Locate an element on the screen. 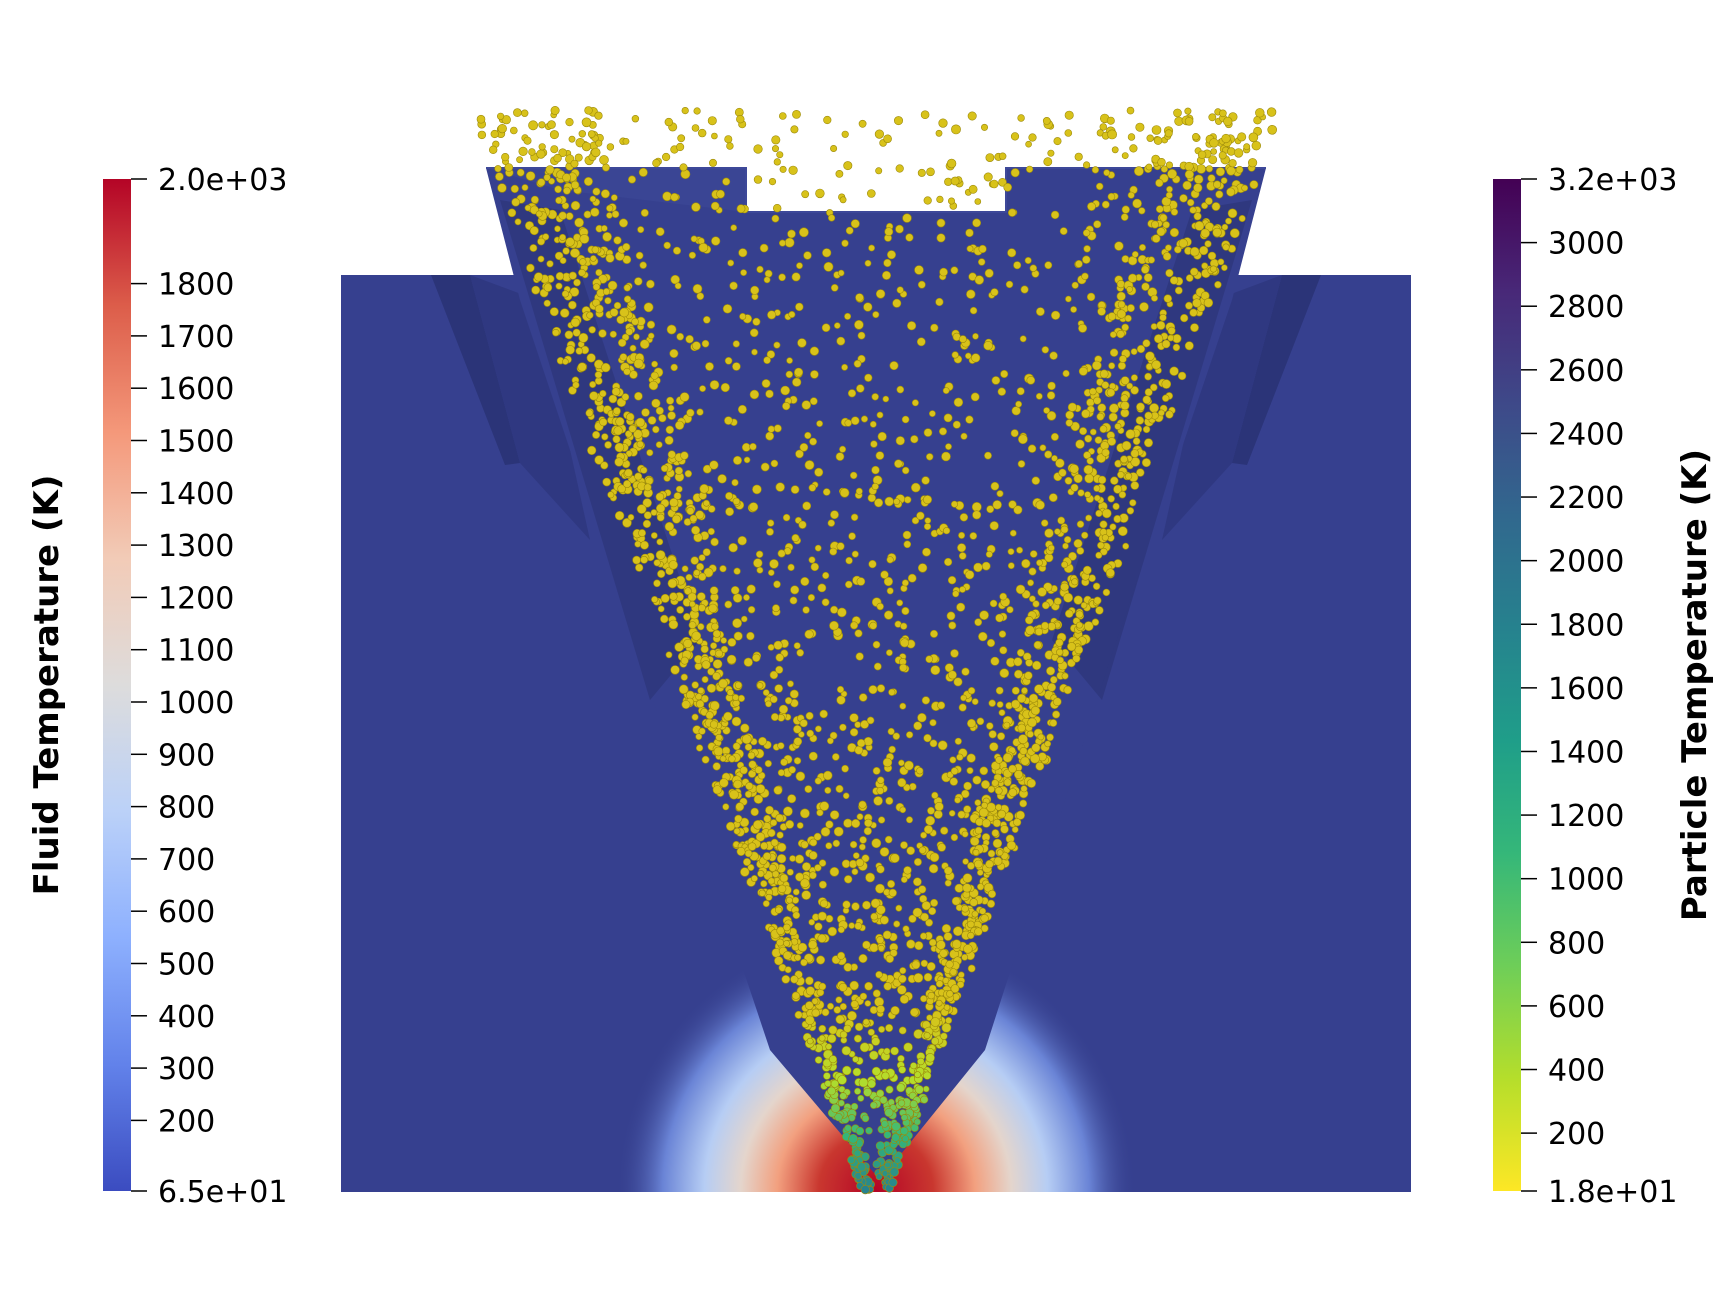 Image resolution: width=1736 pixels, height=1301 pixels. colorbar-tick-label: 400 is located at coordinates (186, 1017).